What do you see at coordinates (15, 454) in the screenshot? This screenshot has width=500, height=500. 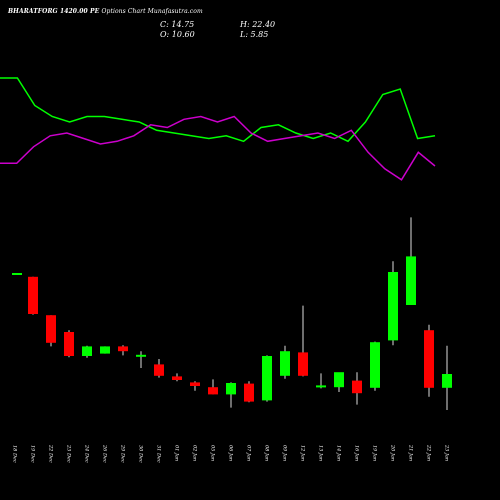 I see `x-tick-label: 18 Dec` at bounding box center [15, 454].